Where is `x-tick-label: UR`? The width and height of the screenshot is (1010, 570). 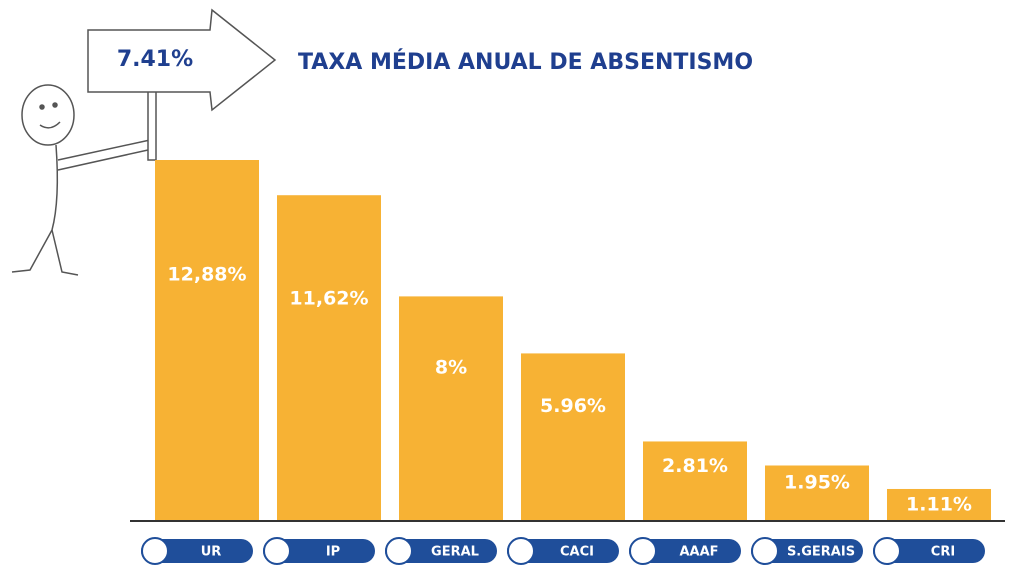 x-tick-label: UR is located at coordinates (211, 552).